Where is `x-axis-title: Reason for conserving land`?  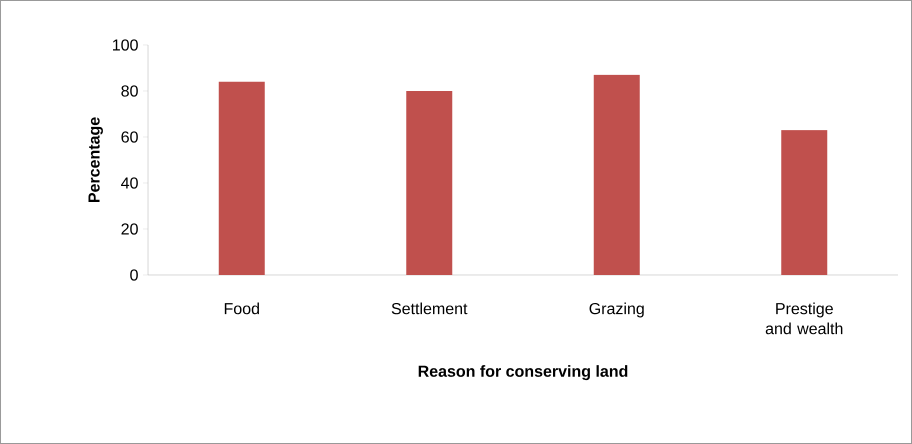
x-axis-title: Reason for conserving land is located at coordinates (523, 372).